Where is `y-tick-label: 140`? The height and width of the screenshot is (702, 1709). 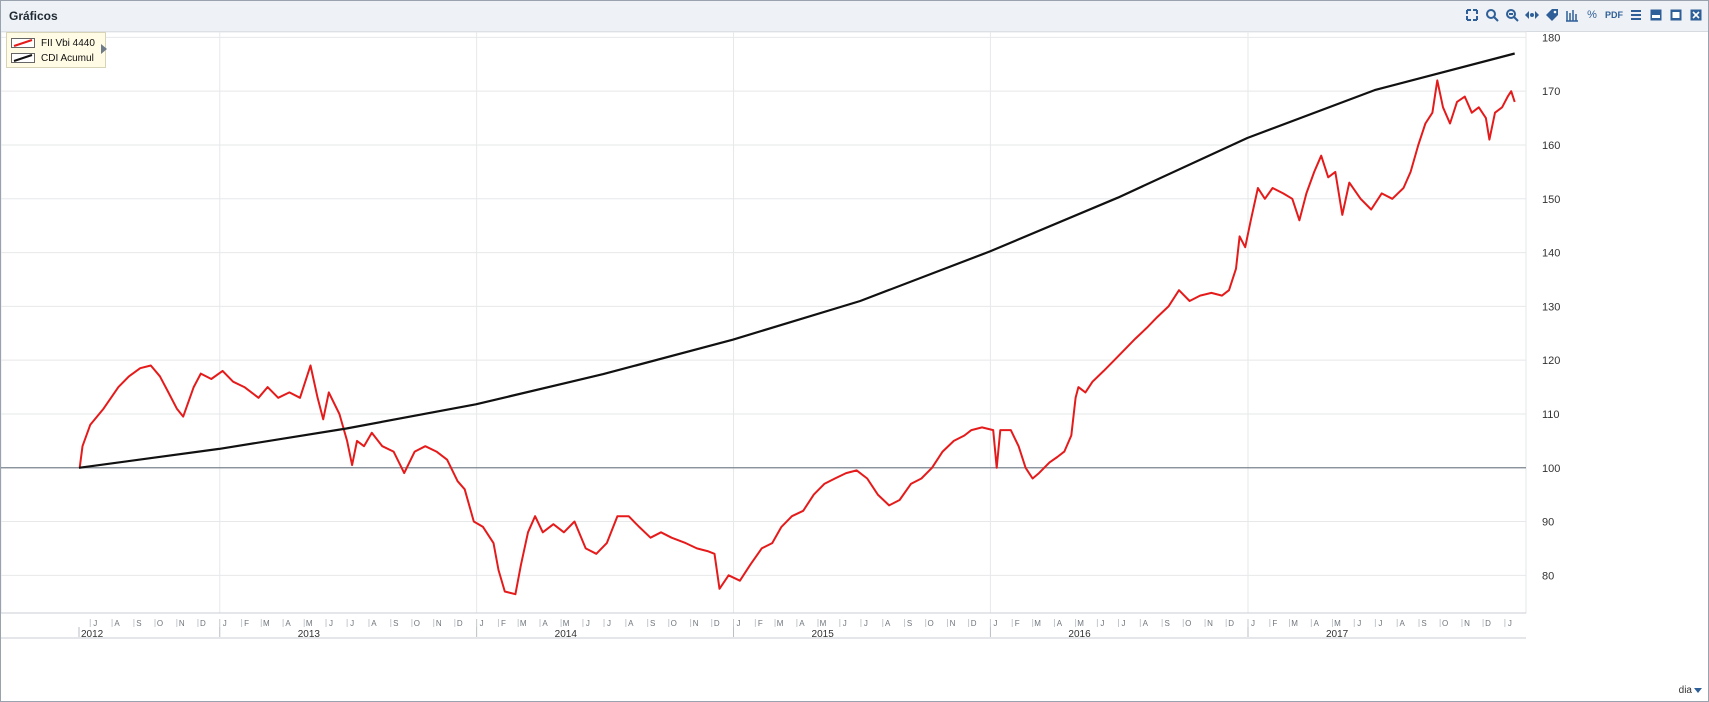 y-tick-label: 140 is located at coordinates (1551, 254).